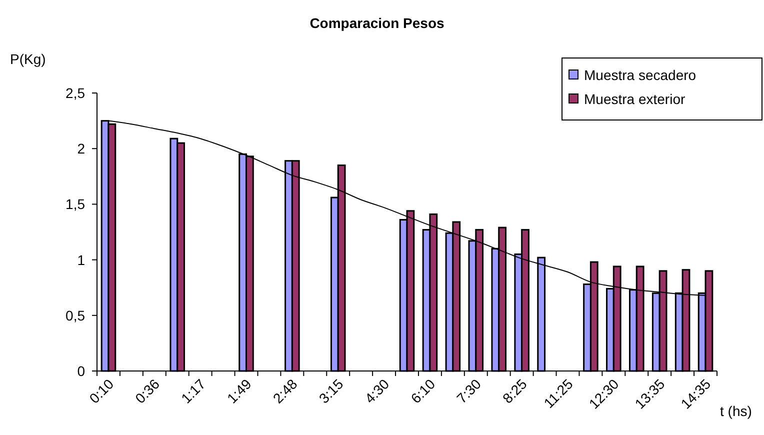  What do you see at coordinates (81, 371) in the screenshot?
I see `y-tick-label: 0` at bounding box center [81, 371].